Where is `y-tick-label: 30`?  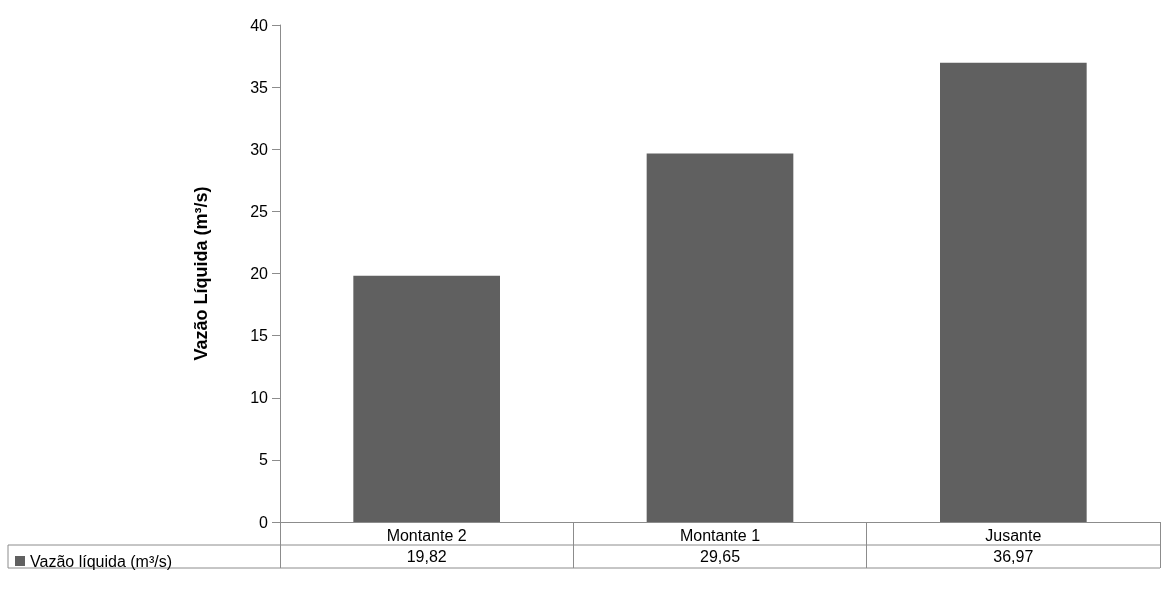
y-tick-label: 30 is located at coordinates (259, 149).